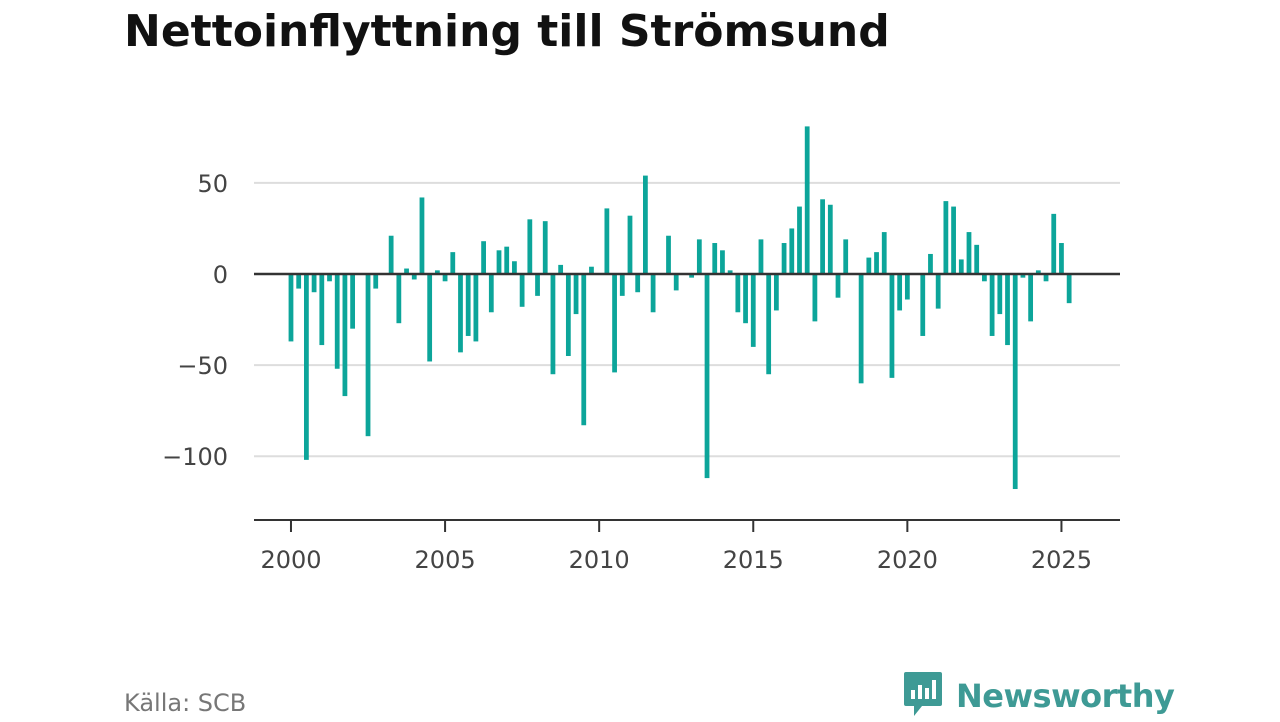  I want to click on brand-name: Newsworthy, so click(1065, 696).